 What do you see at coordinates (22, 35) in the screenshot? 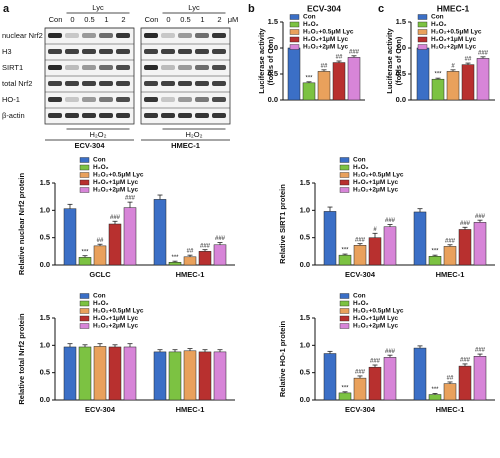
I see `blot-row-label: nuclear Nrf2` at bounding box center [22, 35].